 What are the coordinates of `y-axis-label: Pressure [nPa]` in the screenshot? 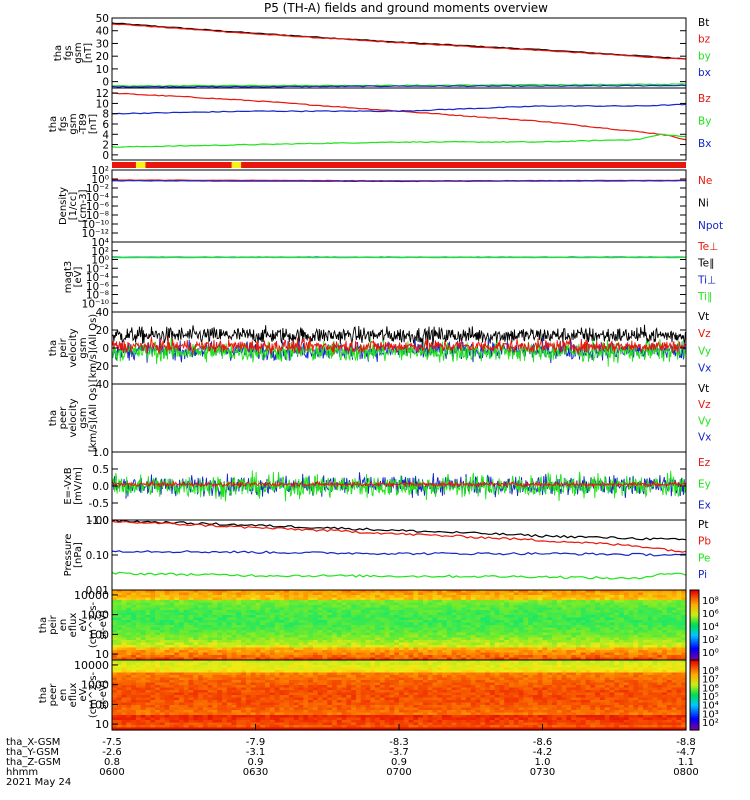 It's located at (73, 555).